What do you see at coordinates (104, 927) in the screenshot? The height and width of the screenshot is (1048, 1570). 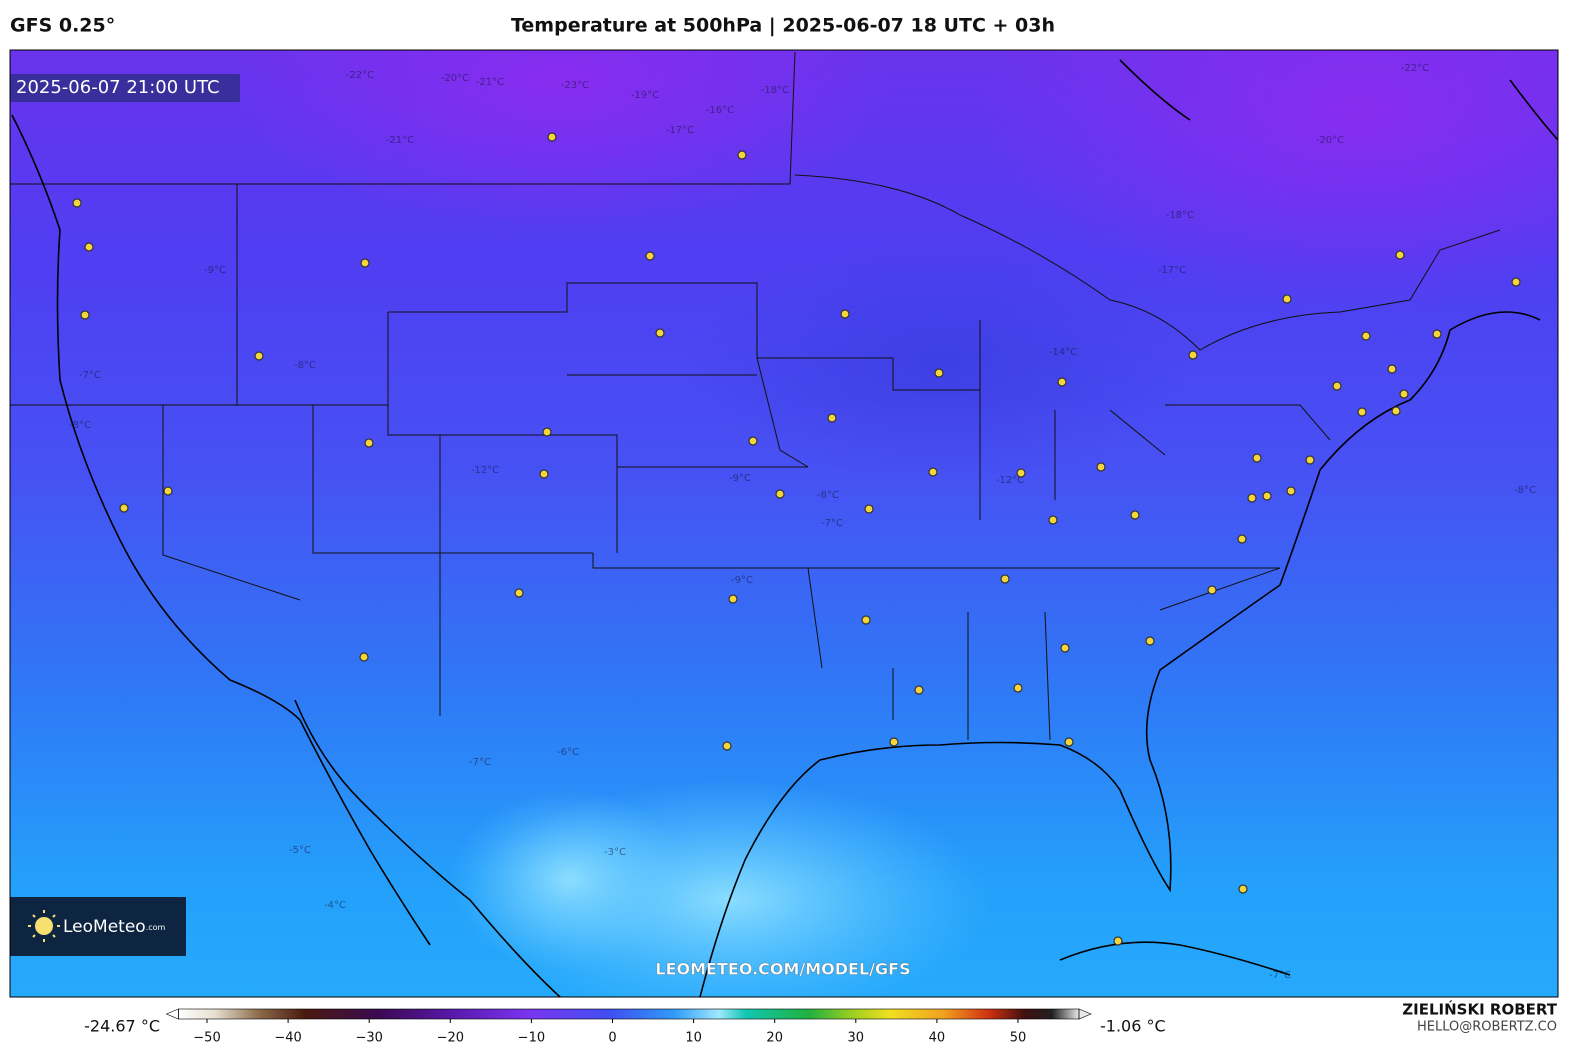 I see `logo-name: LeoMeteo` at bounding box center [104, 927].